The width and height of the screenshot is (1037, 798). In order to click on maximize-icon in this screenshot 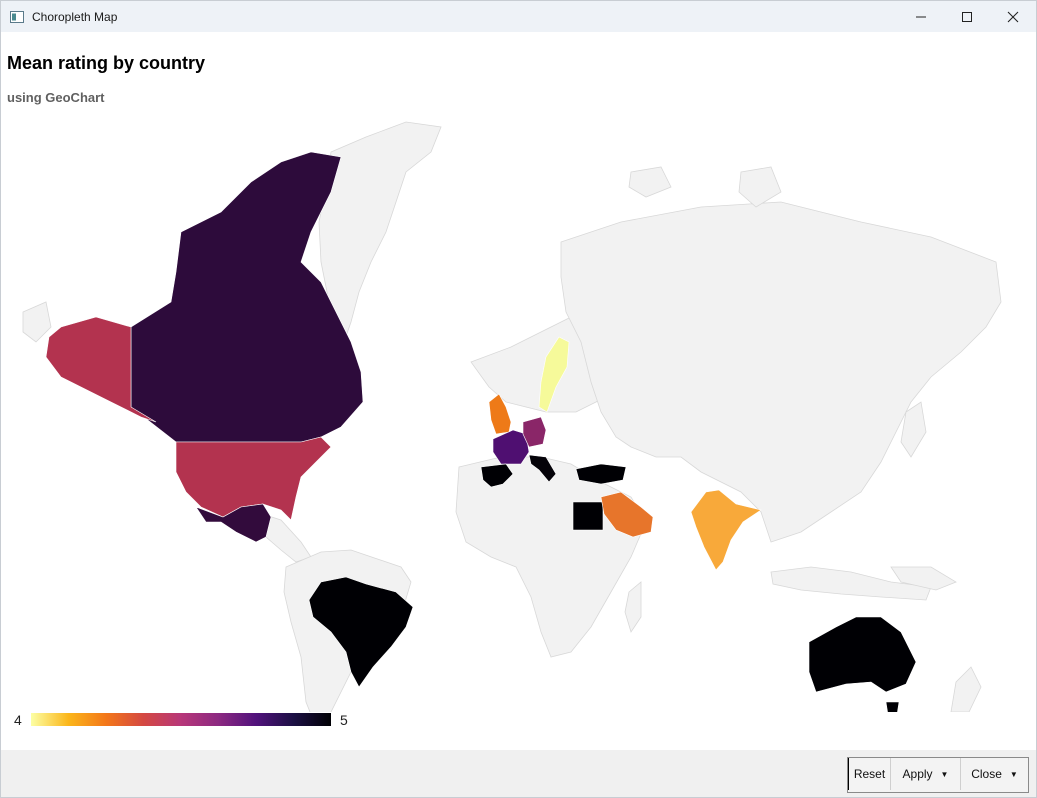, I will do `click(967, 16)`.